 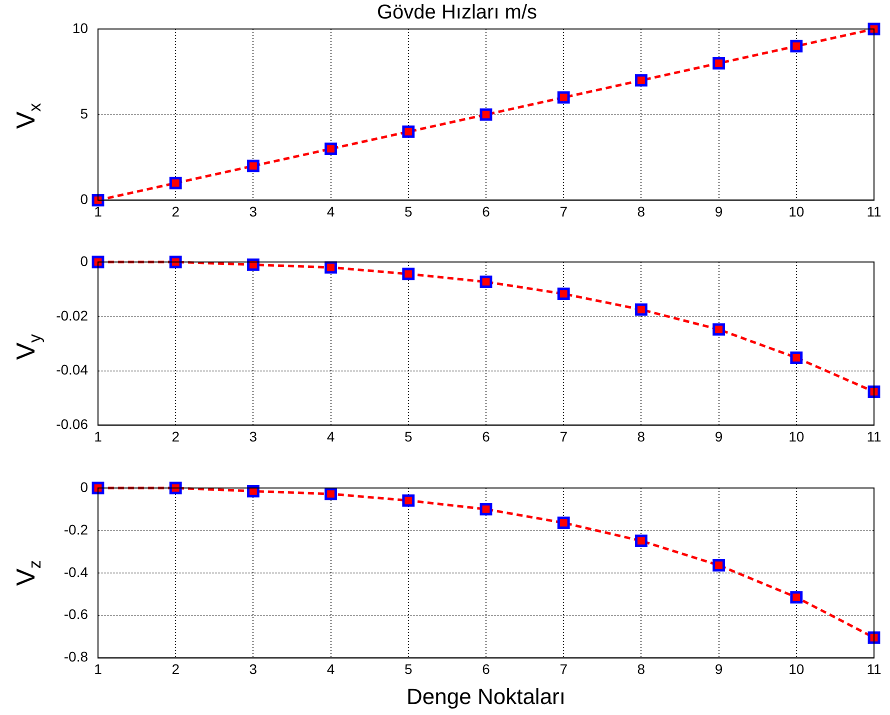 What do you see at coordinates (76, 656) in the screenshot?
I see `y-tick-label: -0.8` at bounding box center [76, 656].